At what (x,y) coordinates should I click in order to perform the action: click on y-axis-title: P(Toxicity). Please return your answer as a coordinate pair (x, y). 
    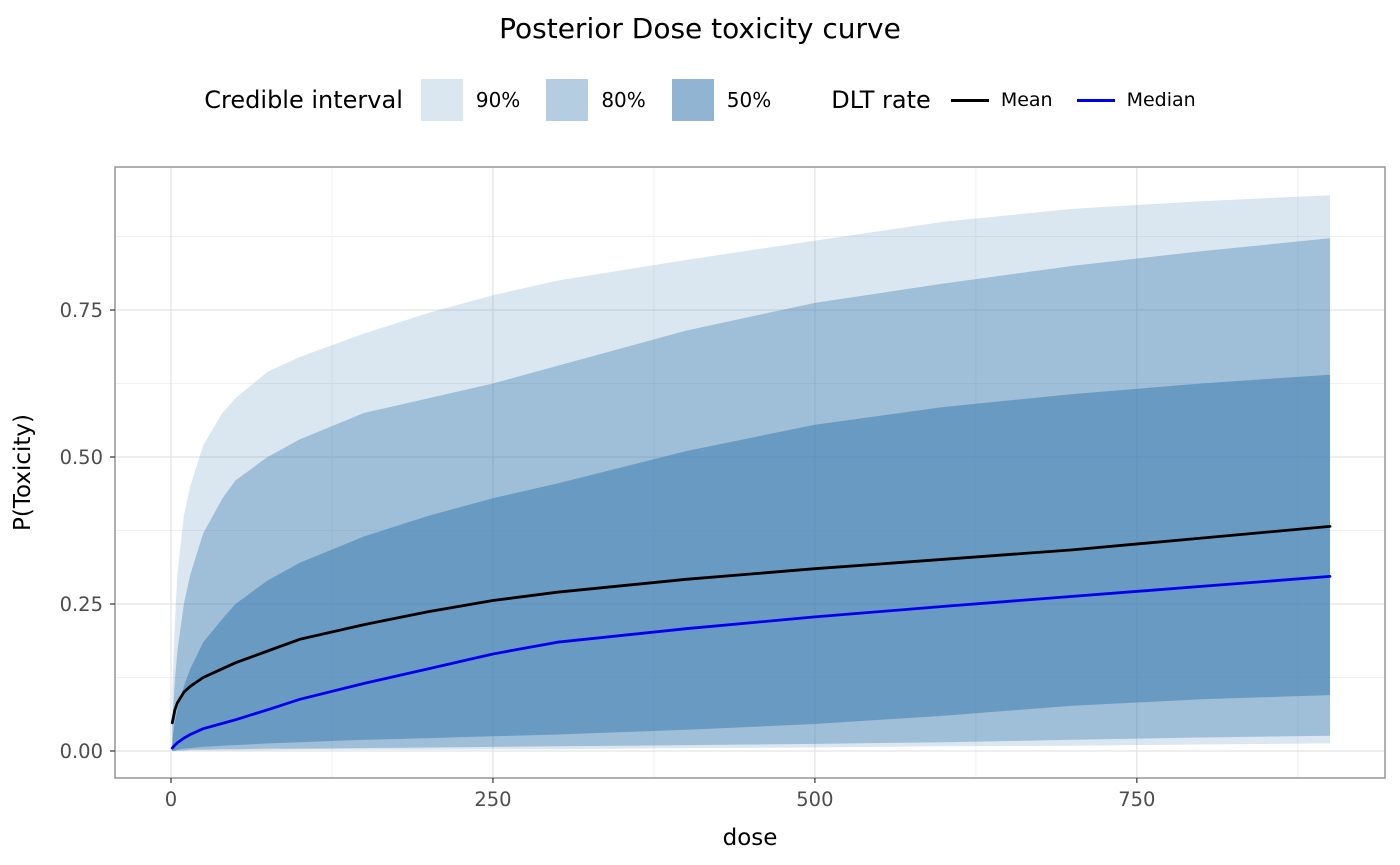
    Looking at the image, I should click on (23, 472).